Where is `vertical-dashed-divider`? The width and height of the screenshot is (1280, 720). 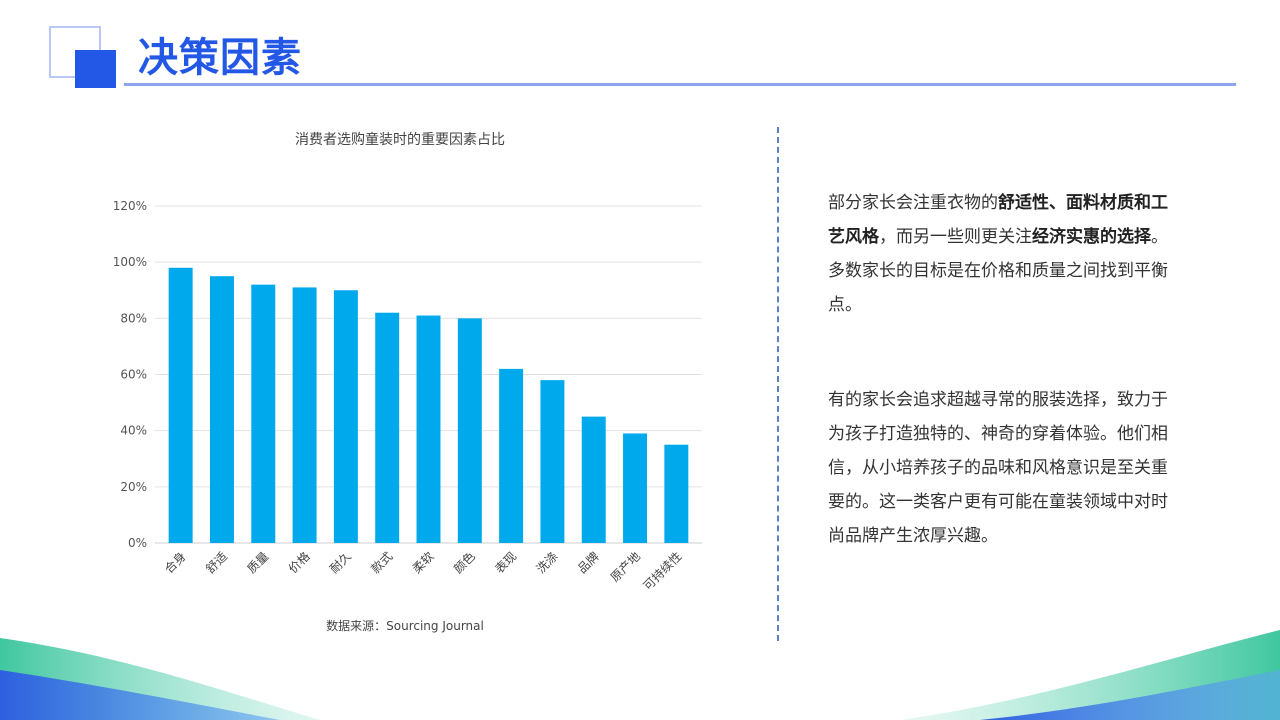 vertical-dashed-divider is located at coordinates (778, 384).